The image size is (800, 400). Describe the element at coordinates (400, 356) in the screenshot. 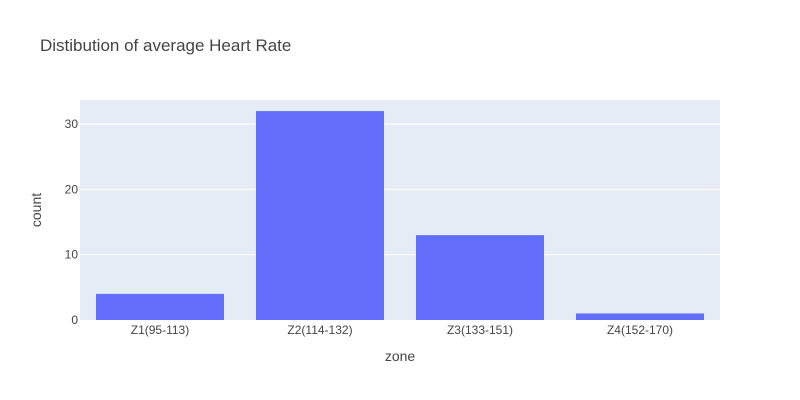

I see `x-axis-label: zone` at that location.